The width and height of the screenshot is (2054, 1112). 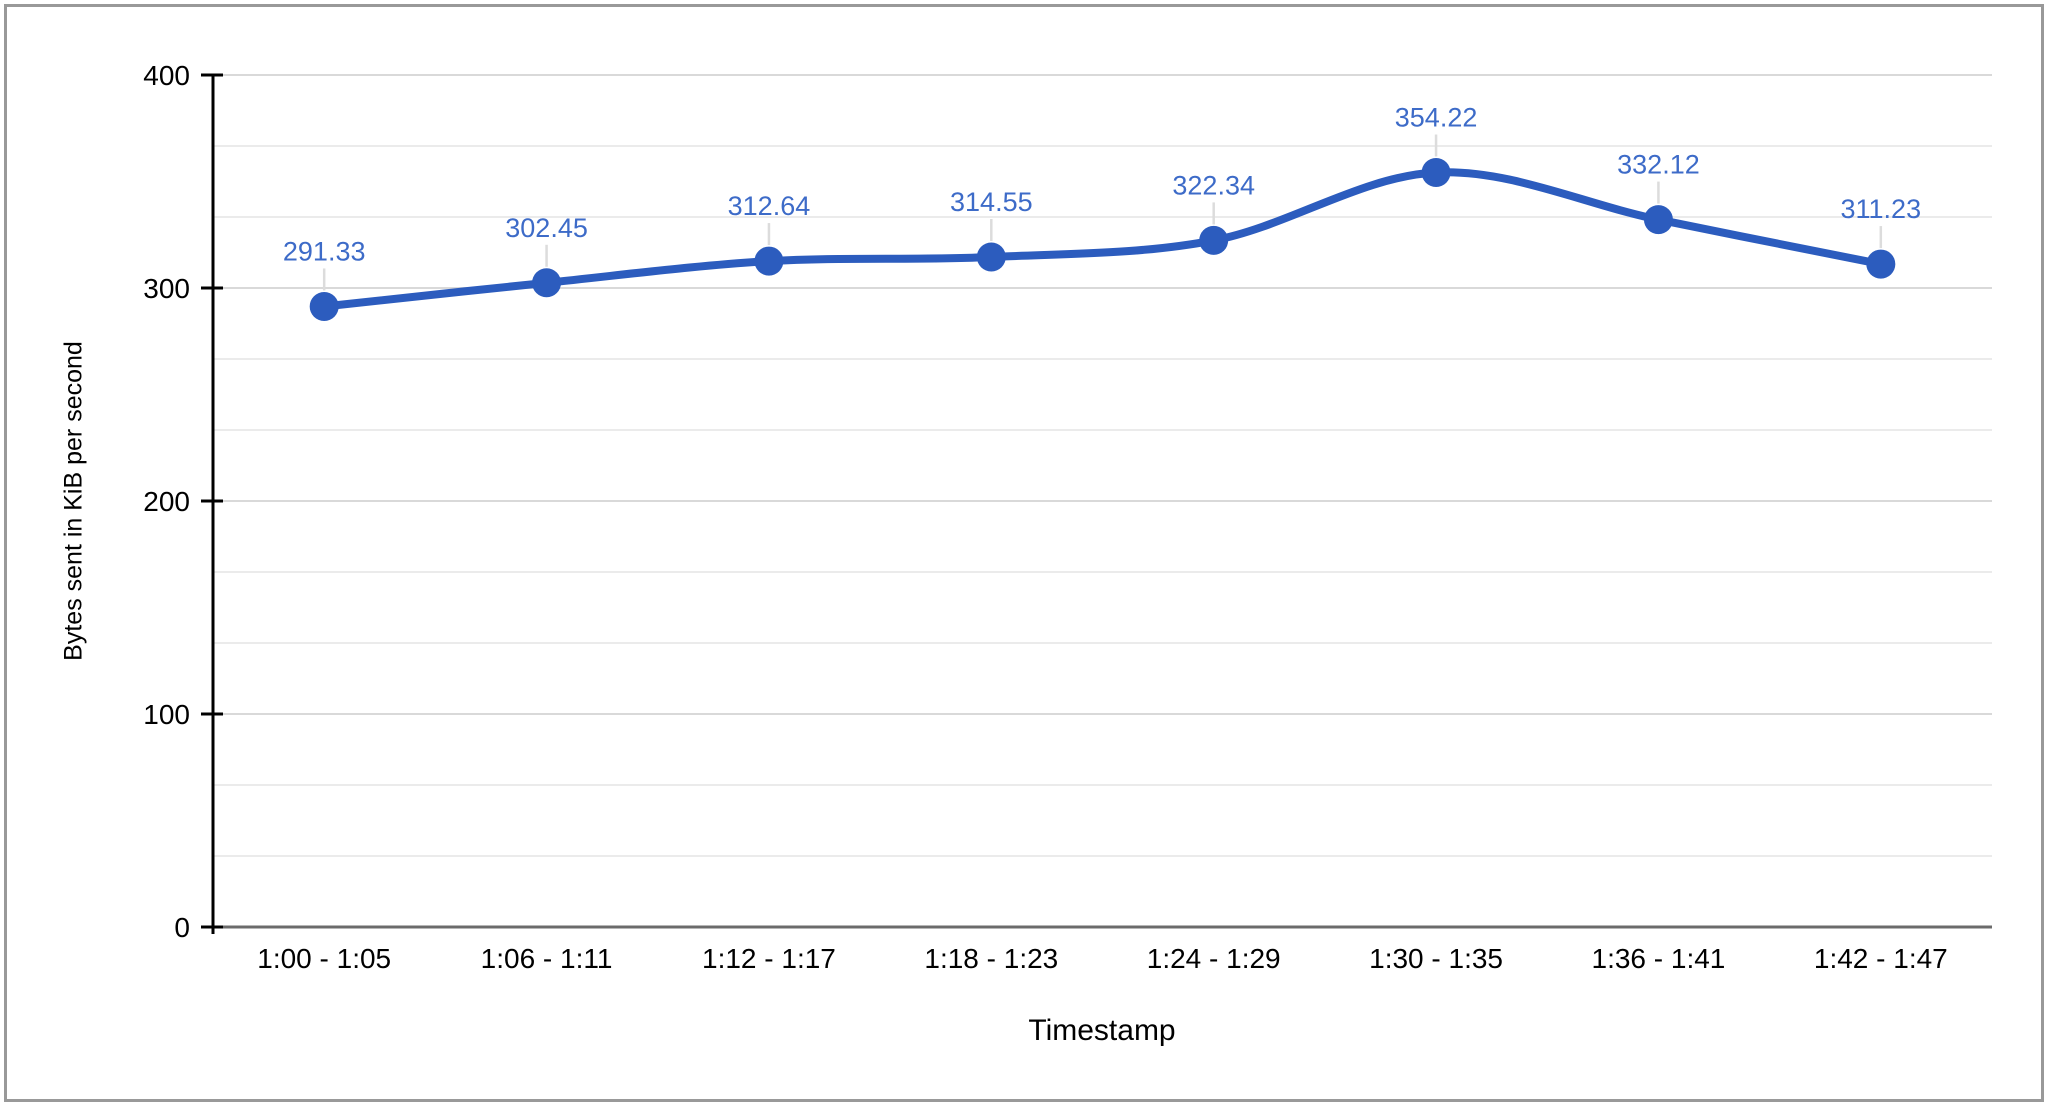 I want to click on data-point-label: 332.12, so click(x=1658, y=165).